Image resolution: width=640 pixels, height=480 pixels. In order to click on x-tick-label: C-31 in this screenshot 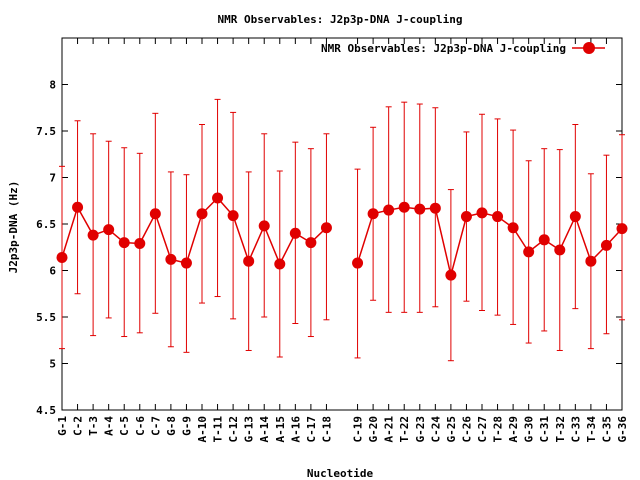, I will do `click(544, 429)`.